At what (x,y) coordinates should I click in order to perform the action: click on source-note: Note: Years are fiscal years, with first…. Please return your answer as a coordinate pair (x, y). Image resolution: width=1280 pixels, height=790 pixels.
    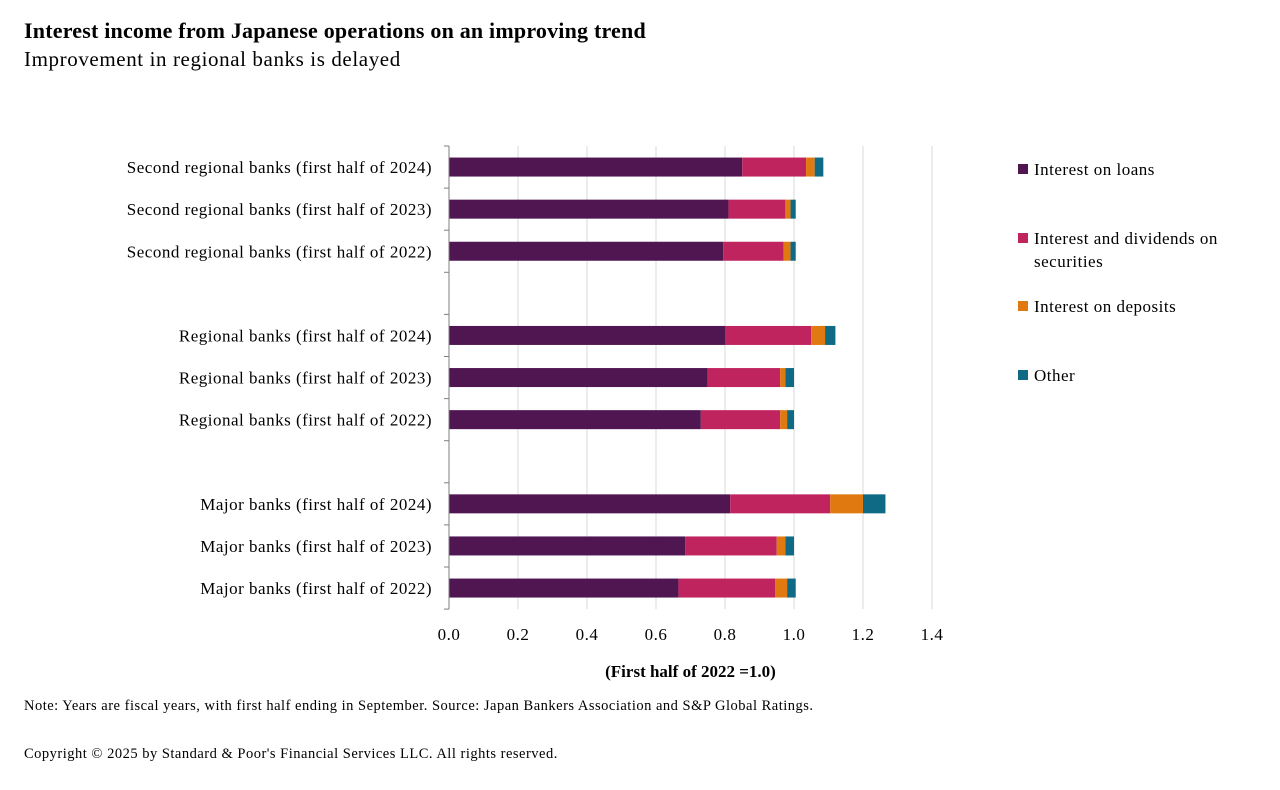
    Looking at the image, I should click on (419, 706).